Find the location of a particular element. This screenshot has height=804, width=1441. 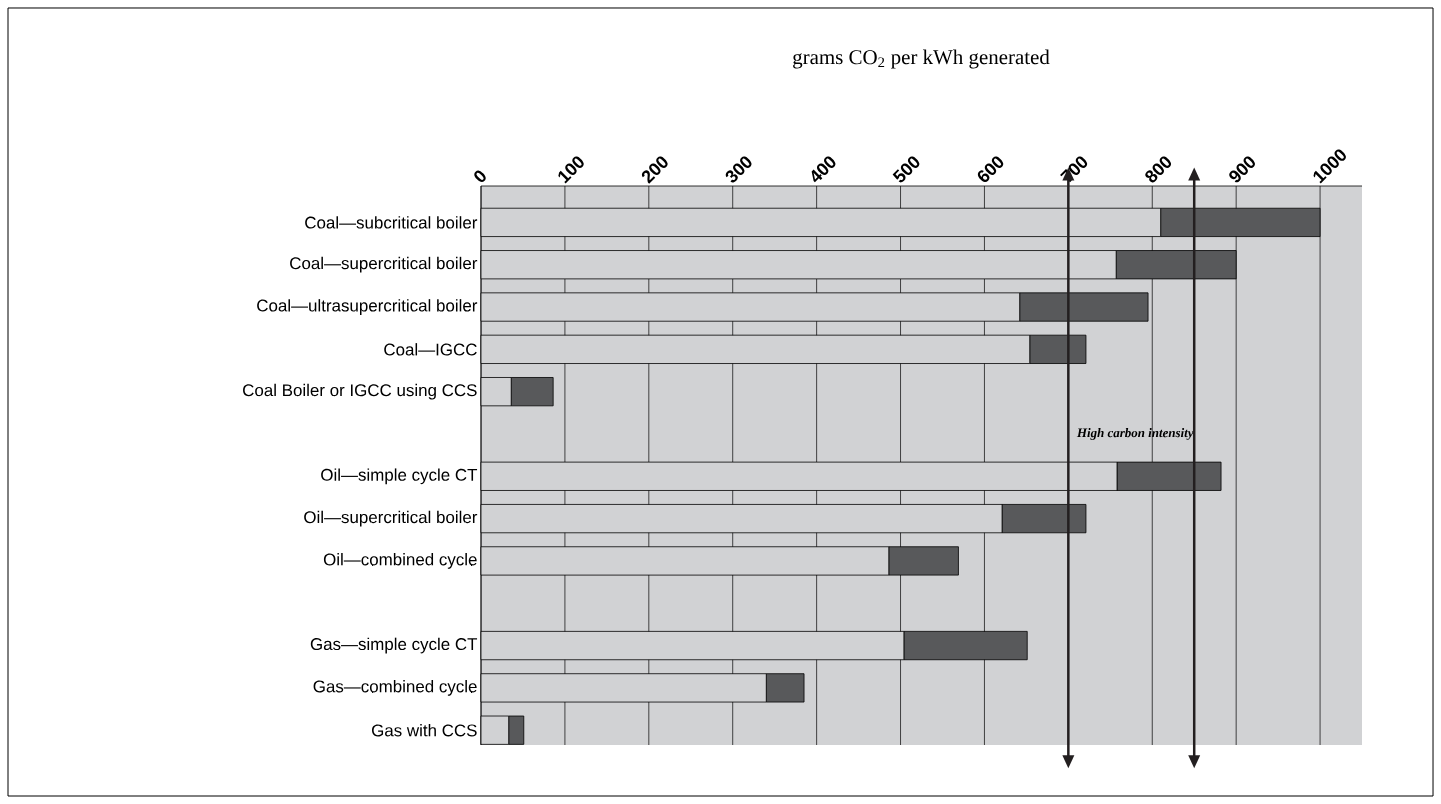

chart-title: grams CO$_{2}$ per kWh generated is located at coordinates (921, 59).